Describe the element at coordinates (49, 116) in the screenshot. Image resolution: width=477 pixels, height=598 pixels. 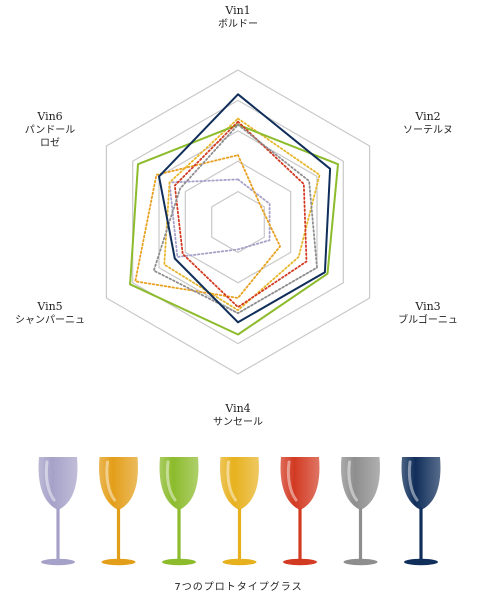
I see `axis-label-6: Vin6` at that location.